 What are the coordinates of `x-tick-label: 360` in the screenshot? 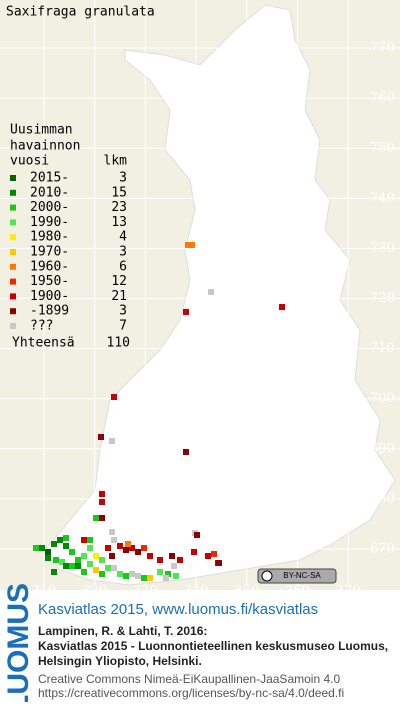 It's located at (297, 591).